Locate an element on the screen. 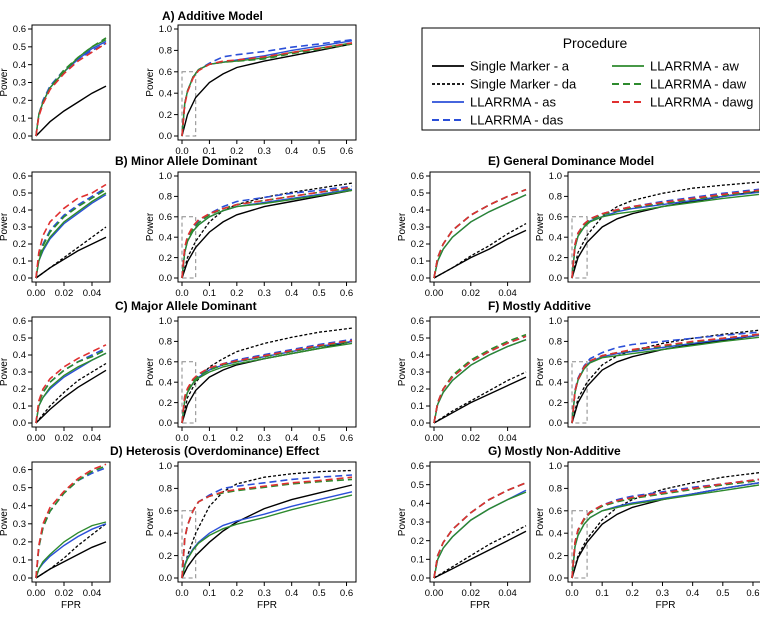 This screenshot has height=627, width=760. panel-d-title: D) Heterosis (Overdominance) Effect is located at coordinates (214, 451).